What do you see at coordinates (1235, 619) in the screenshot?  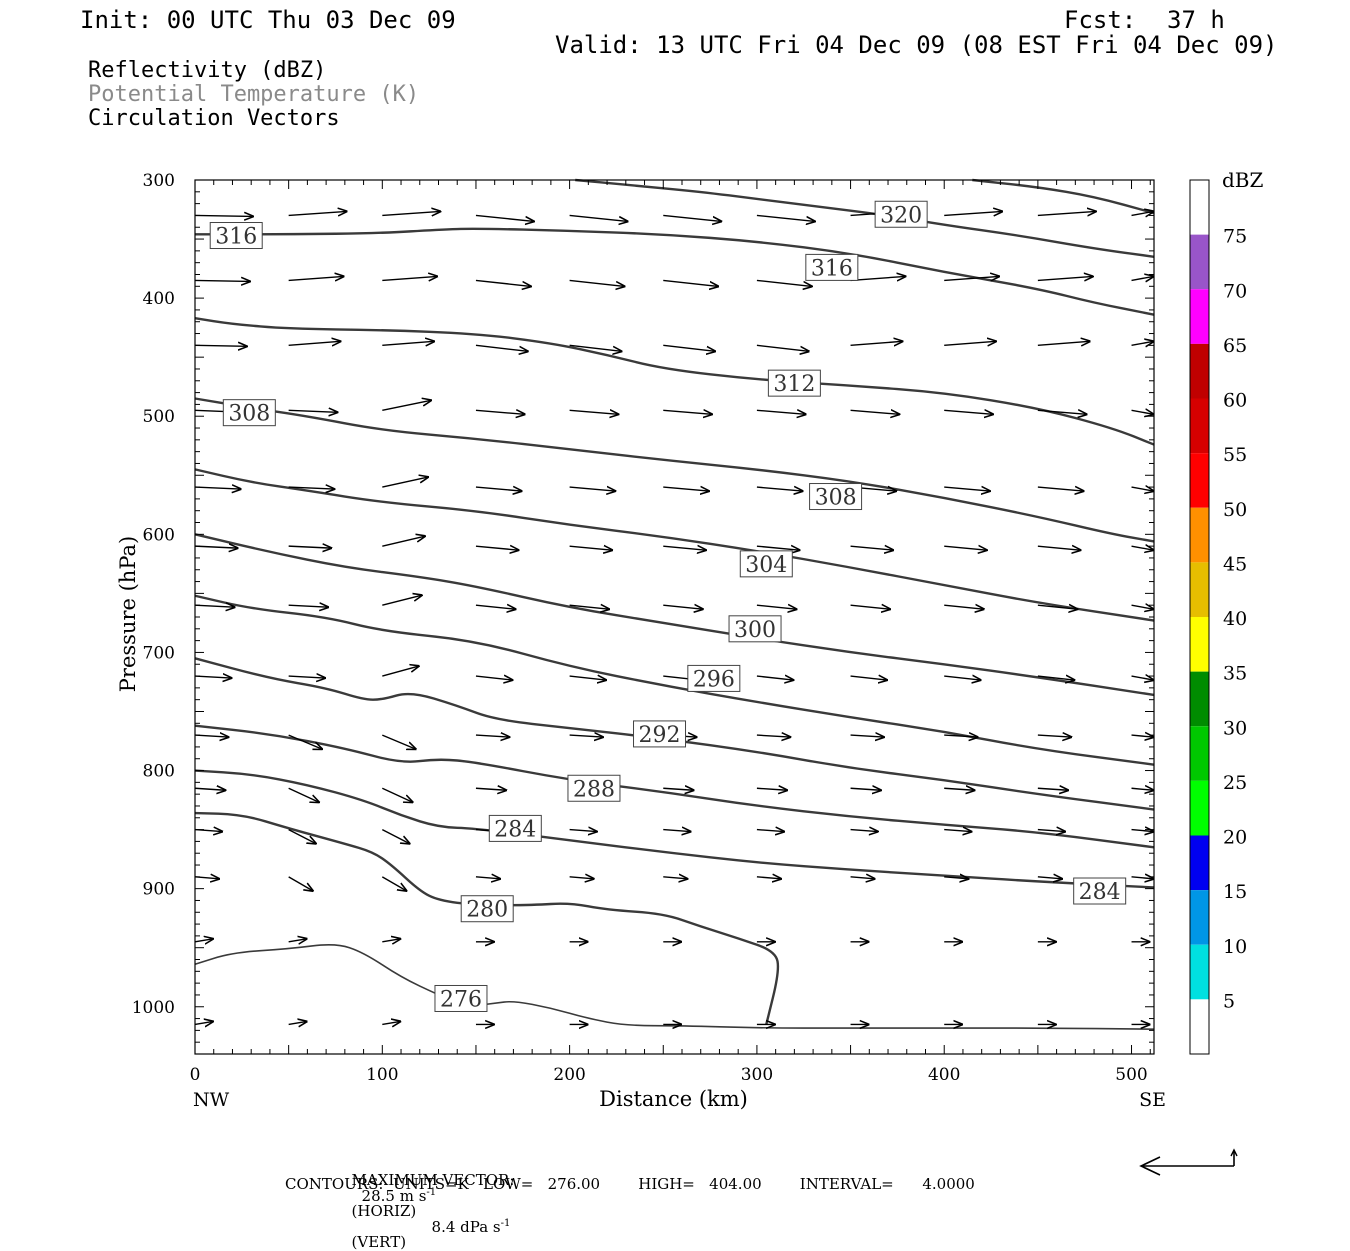 I see `colorbar-level-label: 40` at bounding box center [1235, 619].